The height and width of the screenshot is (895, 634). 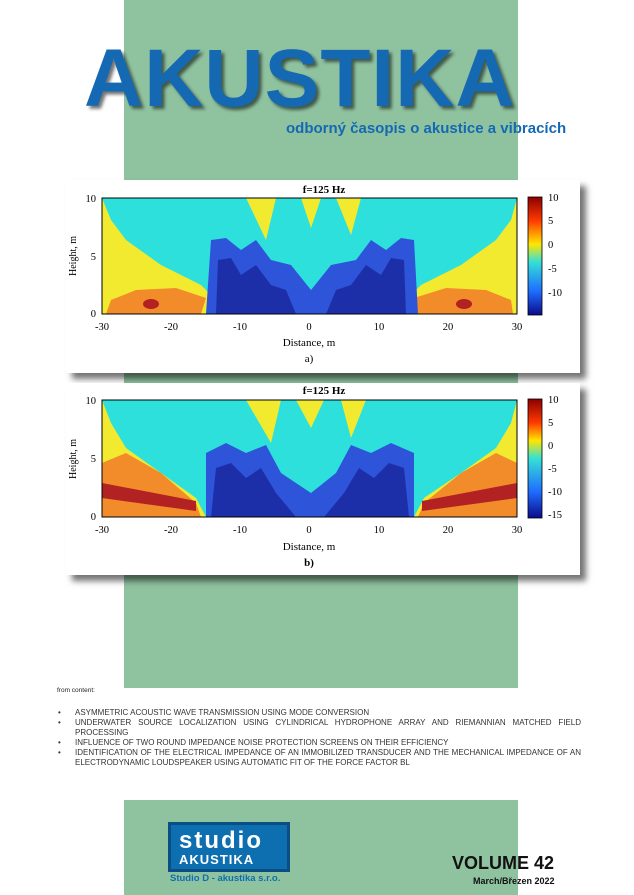 What do you see at coordinates (217, 859) in the screenshot?
I see `logo-line2: AKUSTIKA` at bounding box center [217, 859].